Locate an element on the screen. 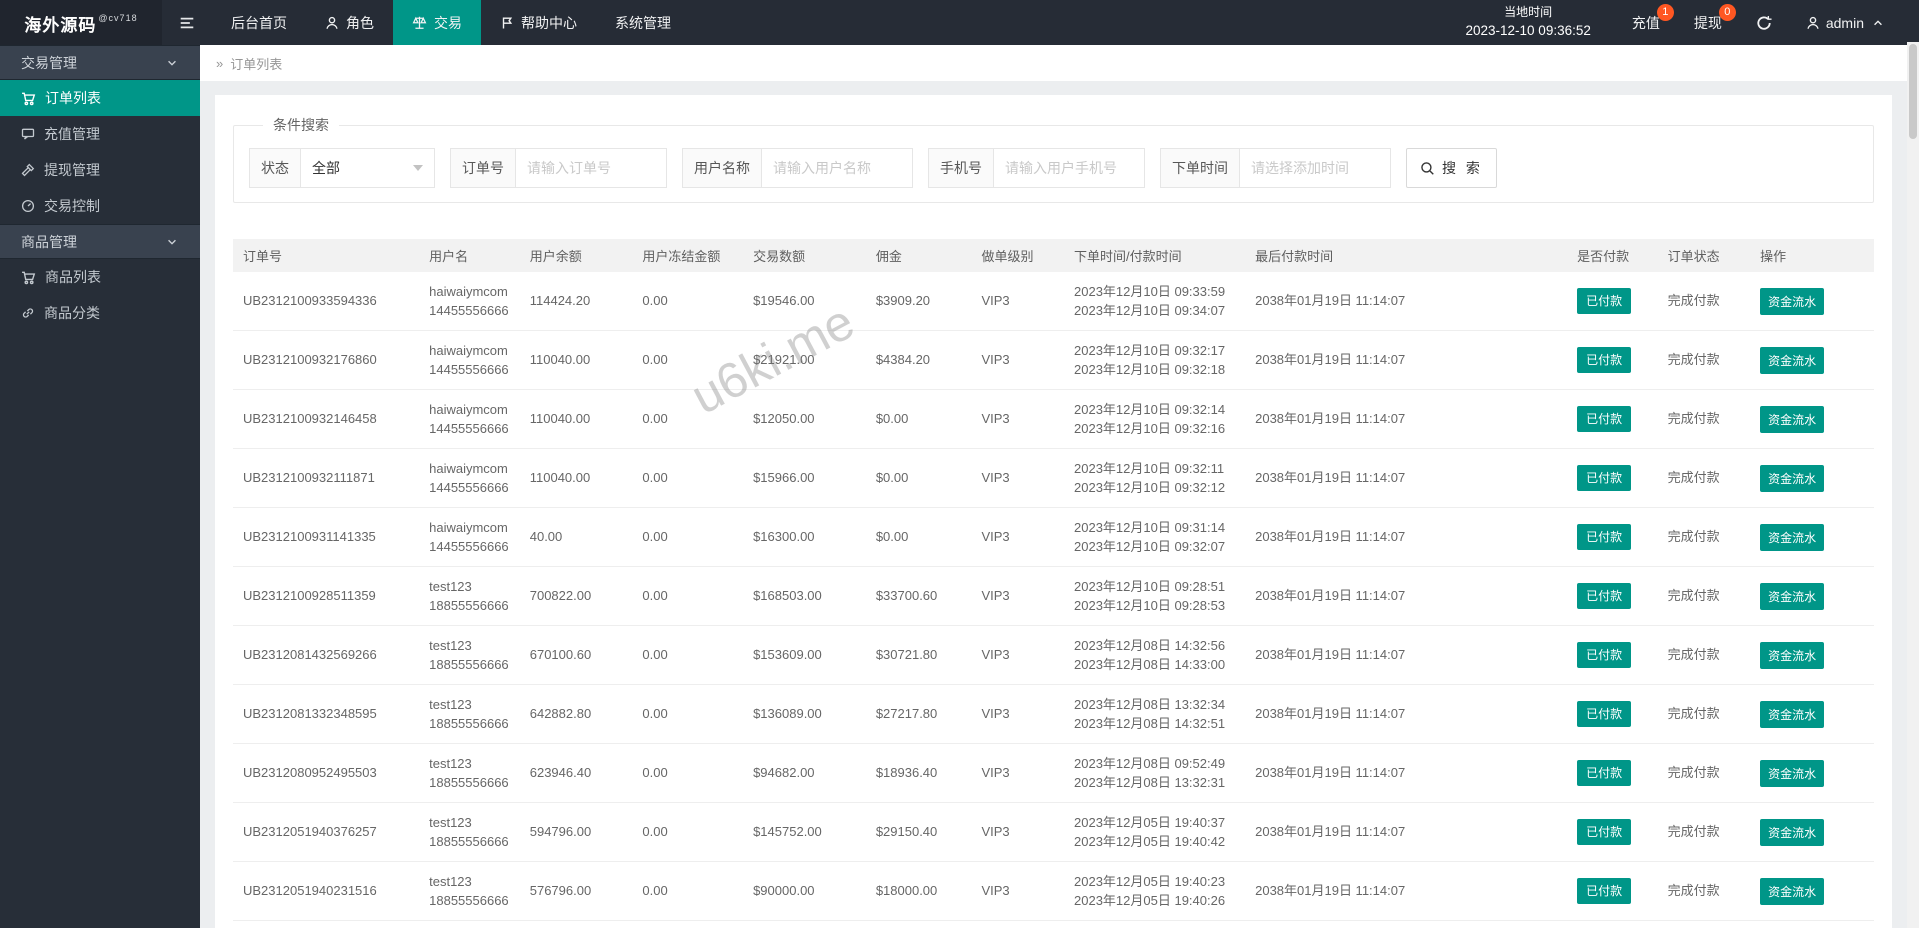 This screenshot has width=1919, height=928. cell-order-no: UB2312081432569266 is located at coordinates (326, 655).